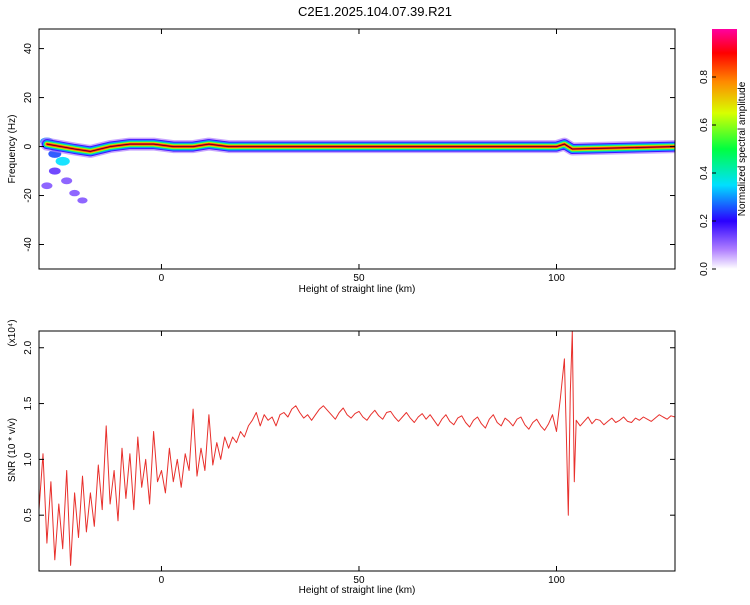 Image resolution: width=750 pixels, height=605 pixels. Describe the element at coordinates (375, 11) in the screenshot. I see `figure-title: C2E1.2025.104.07.39.R21` at that location.